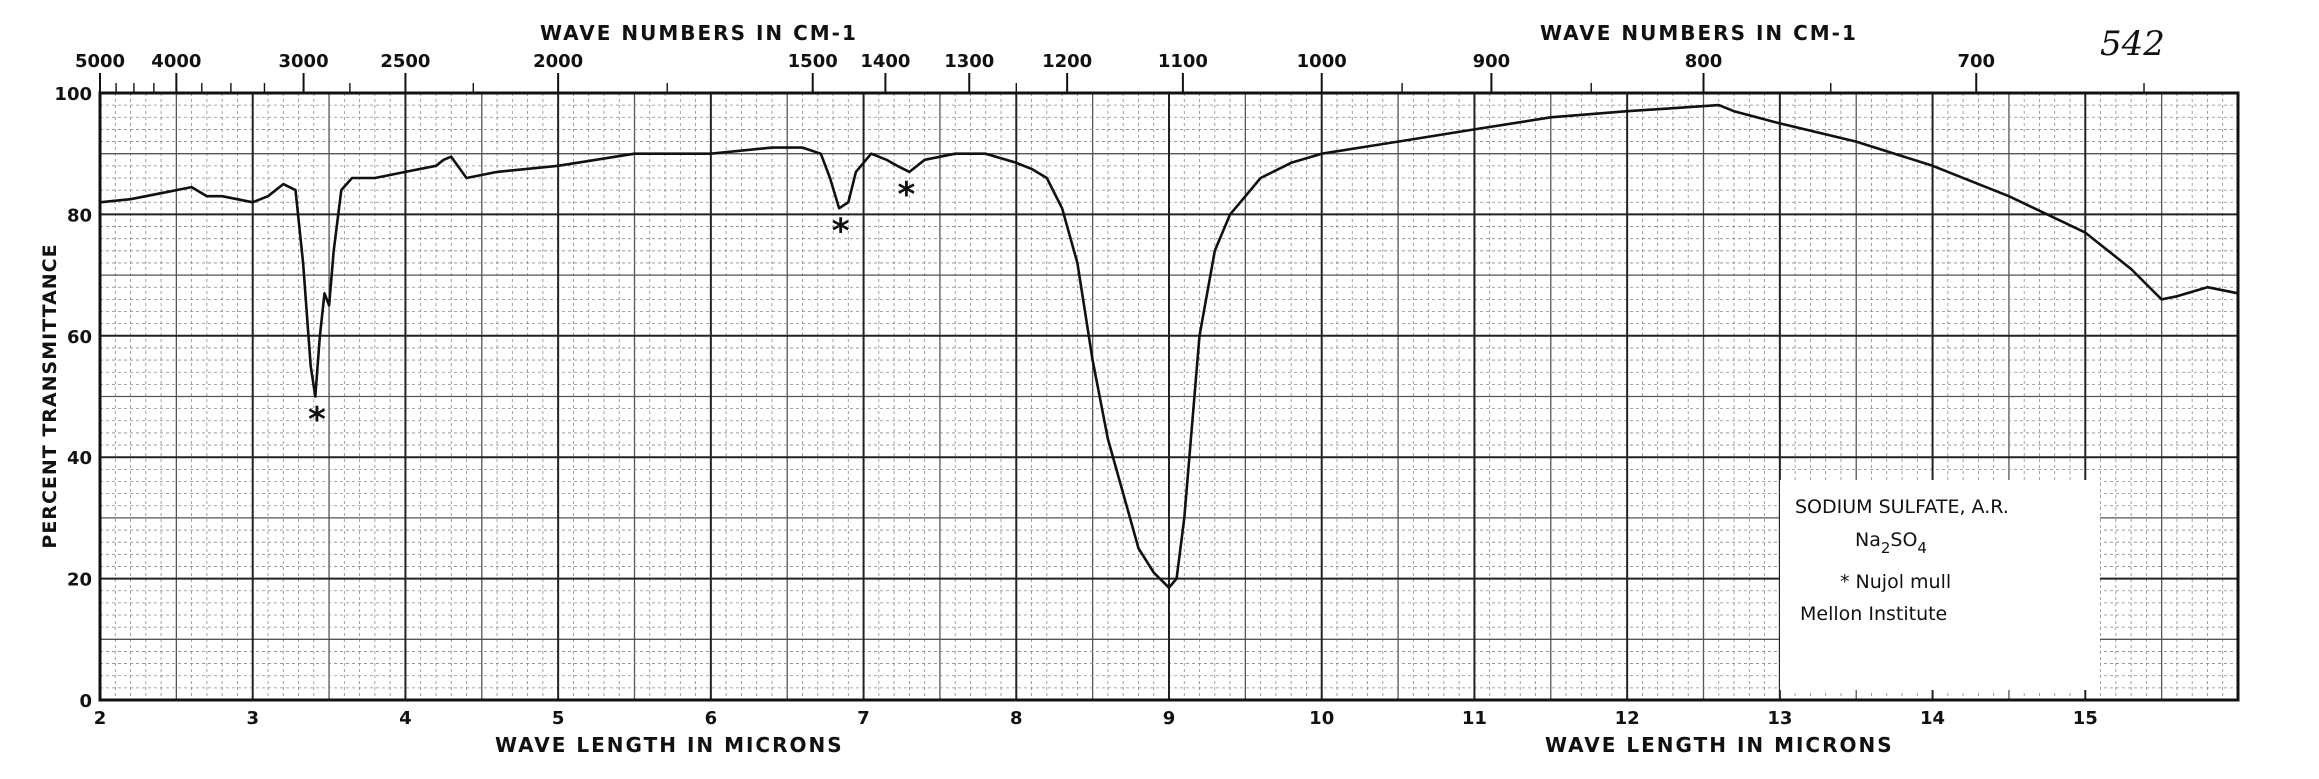  What do you see at coordinates (1891, 543) in the screenshot?
I see `legend-formula: Na2SO4` at bounding box center [1891, 543].